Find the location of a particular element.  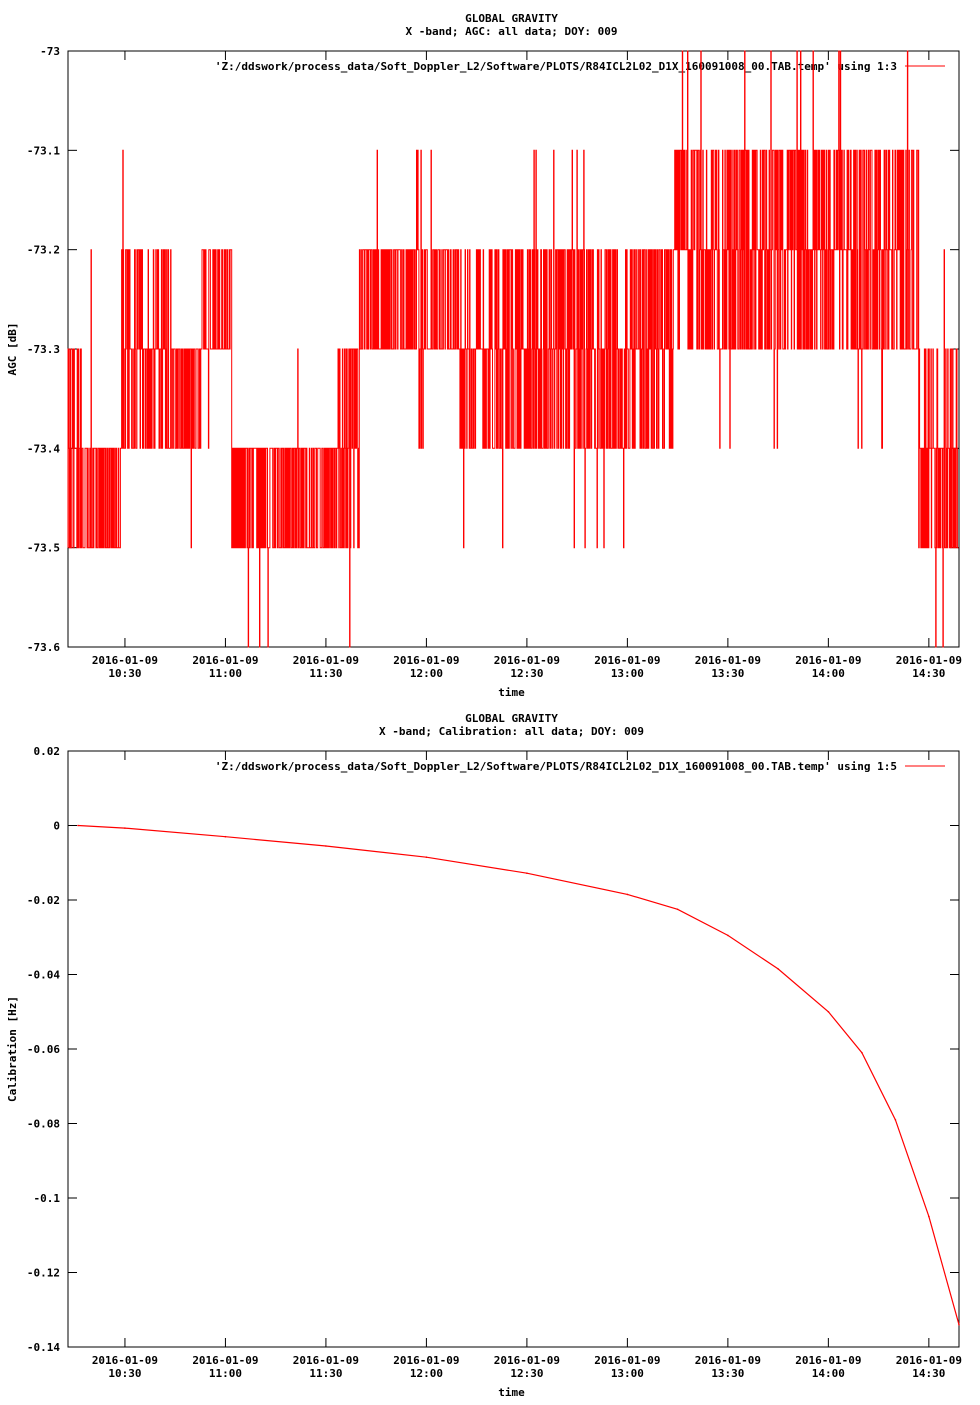

y-tick-label: -73.3 is located at coordinates (43, 349).